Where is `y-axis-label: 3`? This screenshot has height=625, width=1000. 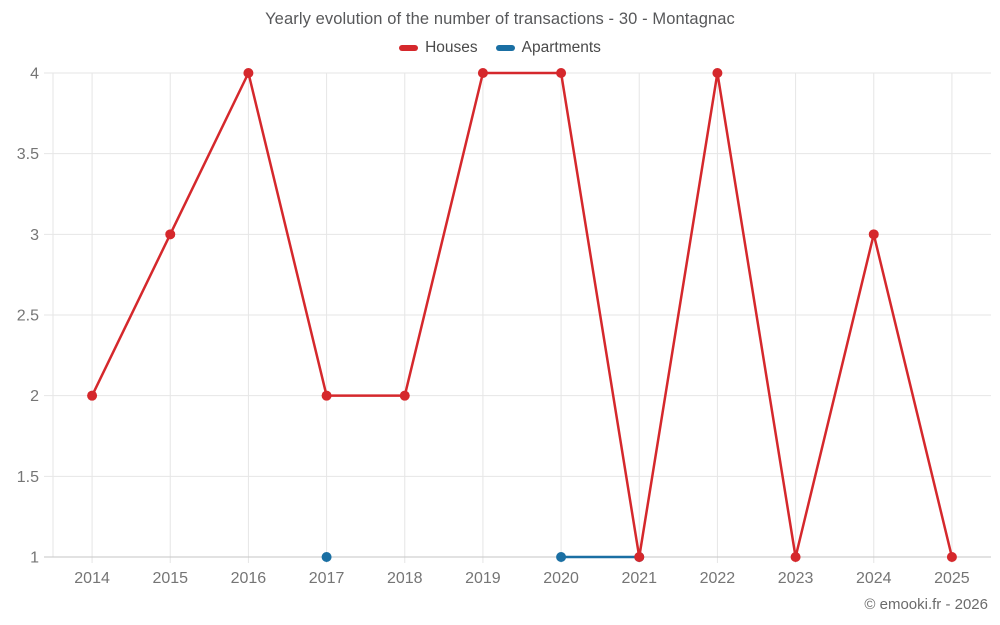
y-axis-label: 3 is located at coordinates (34, 235).